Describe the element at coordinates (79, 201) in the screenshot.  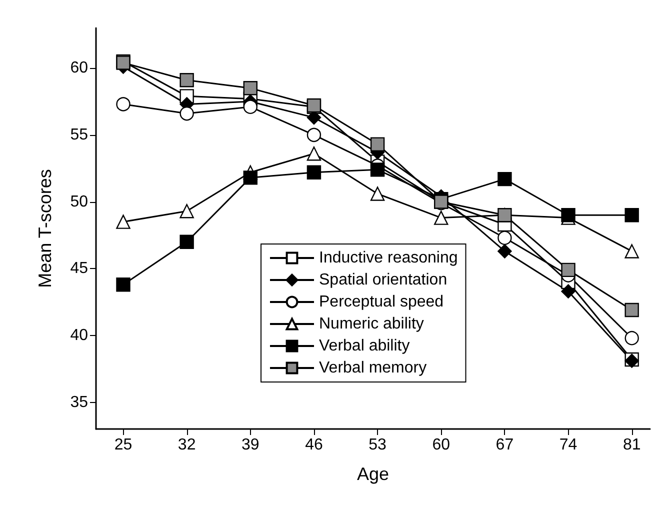
I see `y-tick-label: 50` at that location.